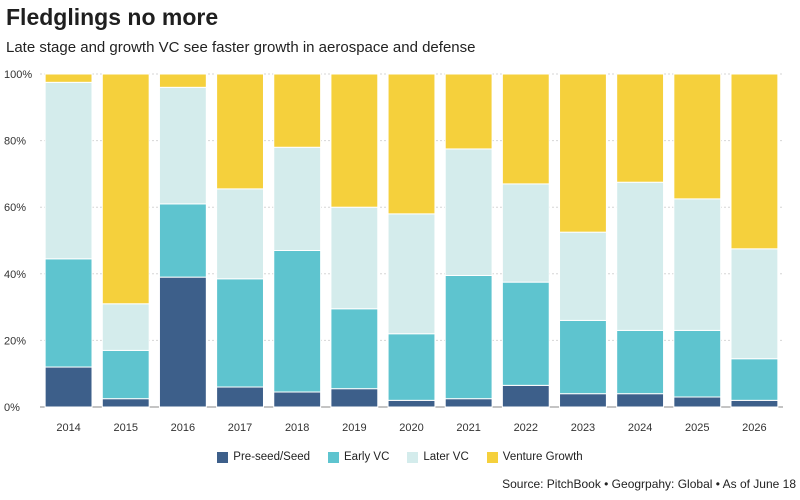 The width and height of the screenshot is (800, 500). Describe the element at coordinates (297, 428) in the screenshot. I see `x-tick-label: 2018` at that location.